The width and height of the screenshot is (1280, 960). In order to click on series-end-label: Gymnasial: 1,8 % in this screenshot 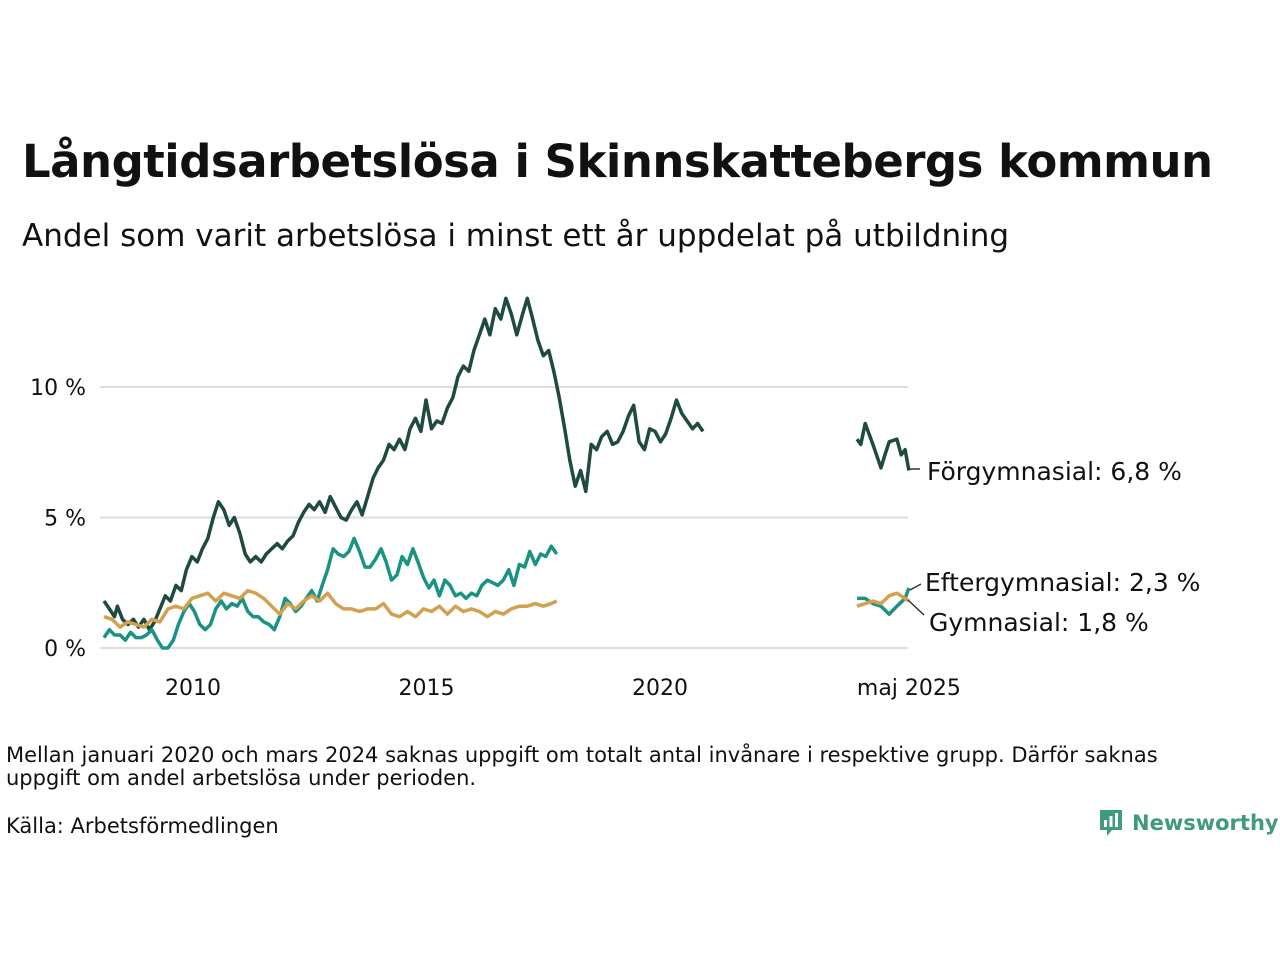, I will do `click(1039, 622)`.